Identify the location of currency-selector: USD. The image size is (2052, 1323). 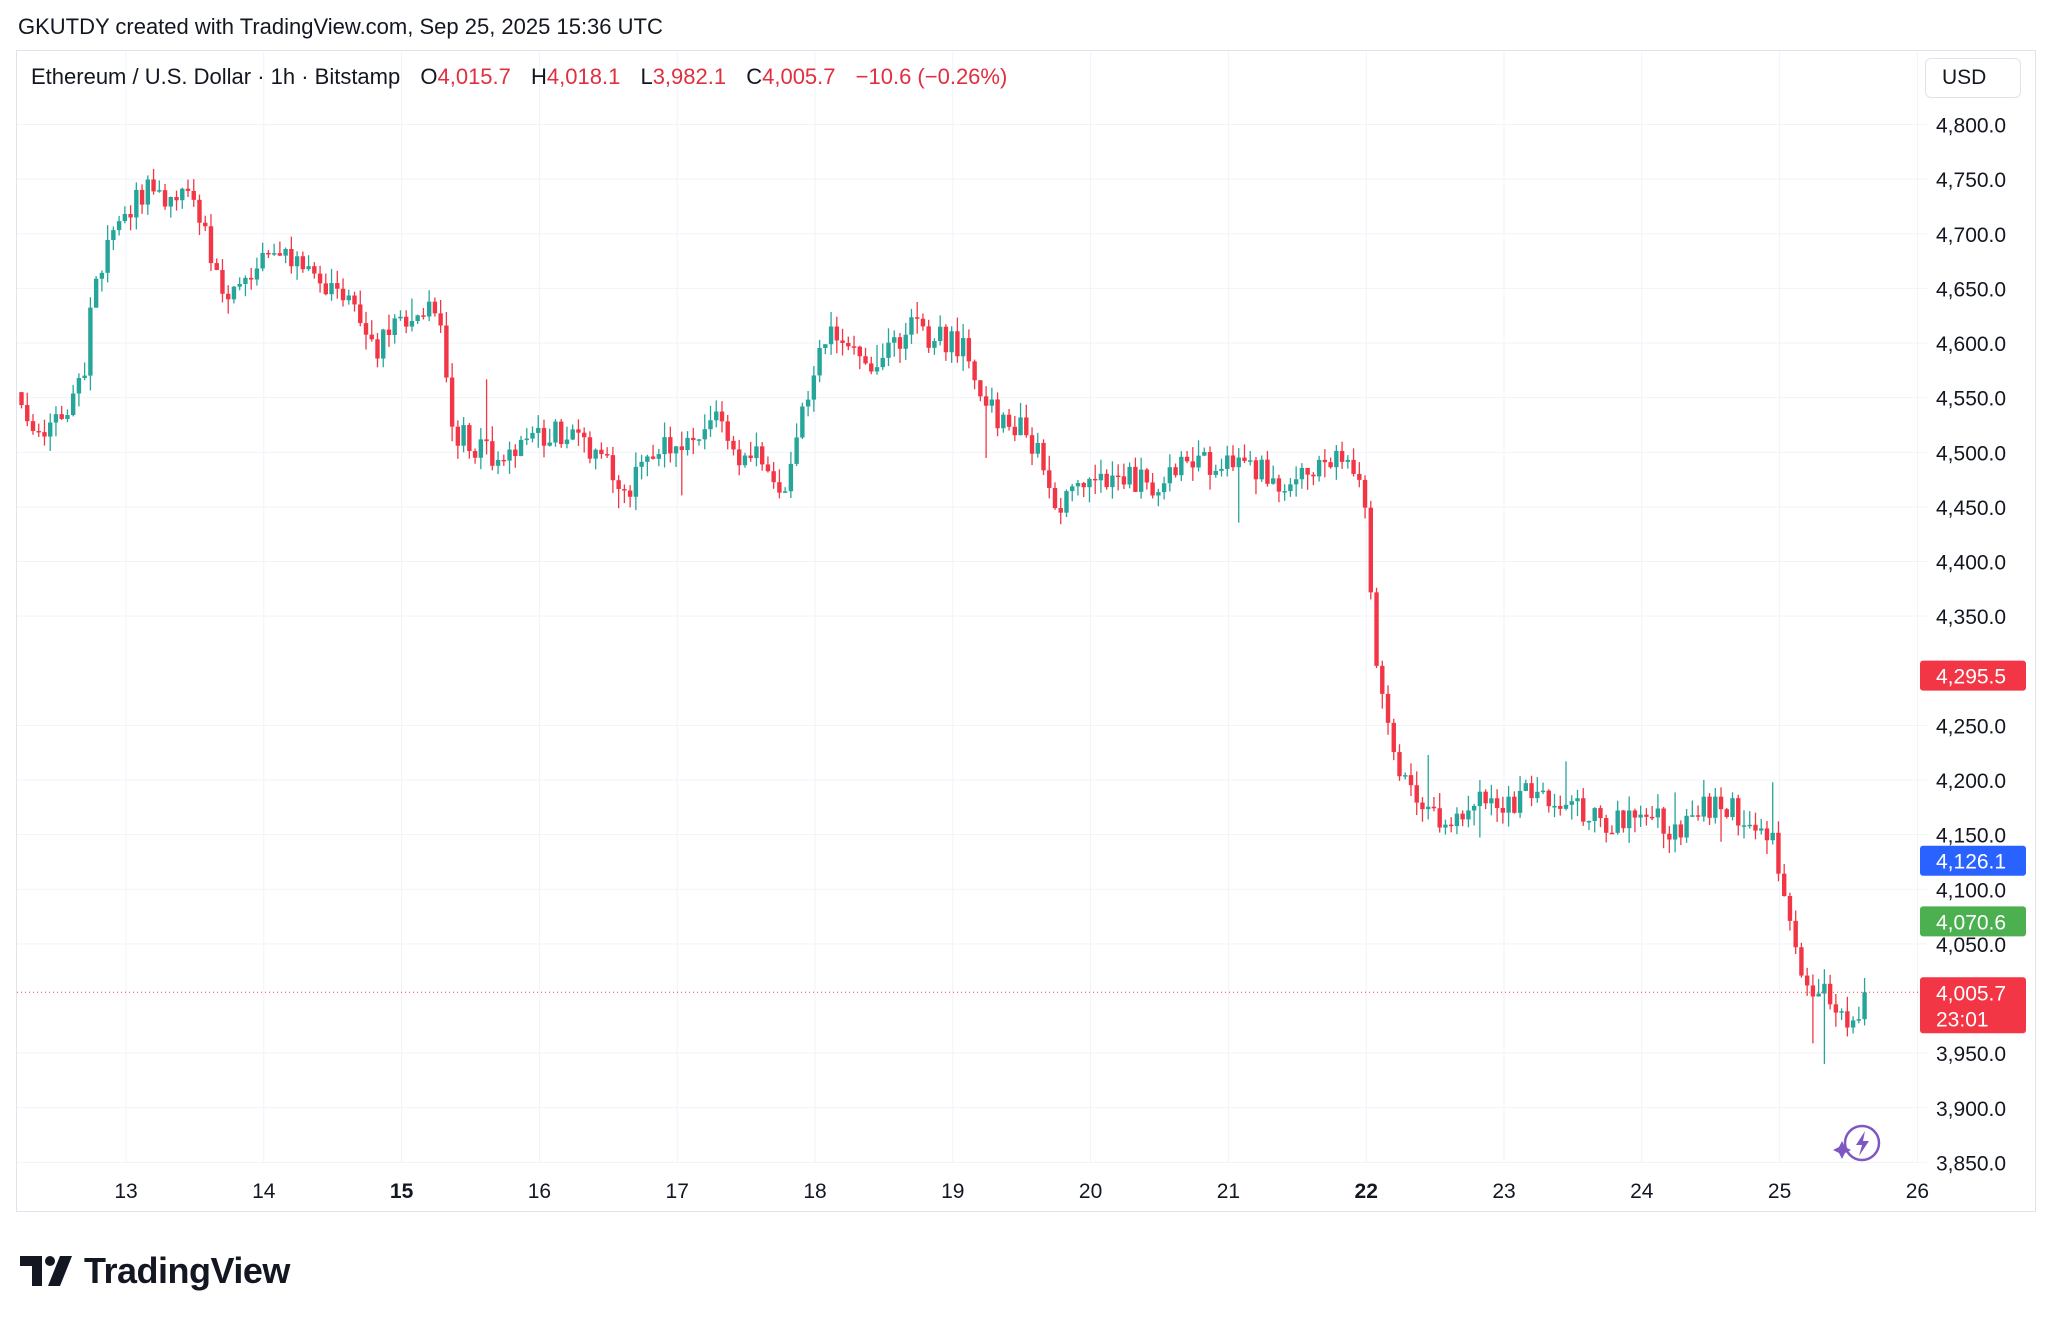
(1973, 78).